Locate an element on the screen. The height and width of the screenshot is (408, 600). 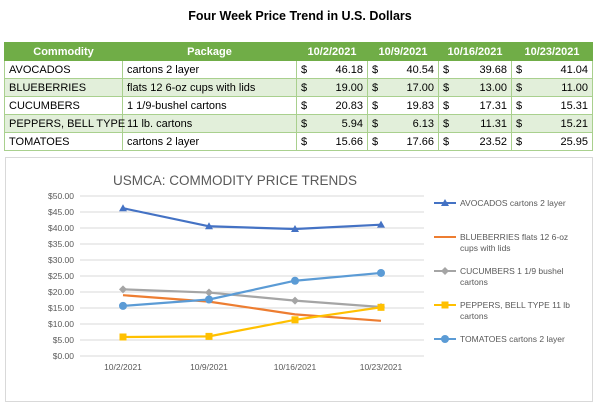
price-cell: 15.21 is located at coordinates (560, 123).